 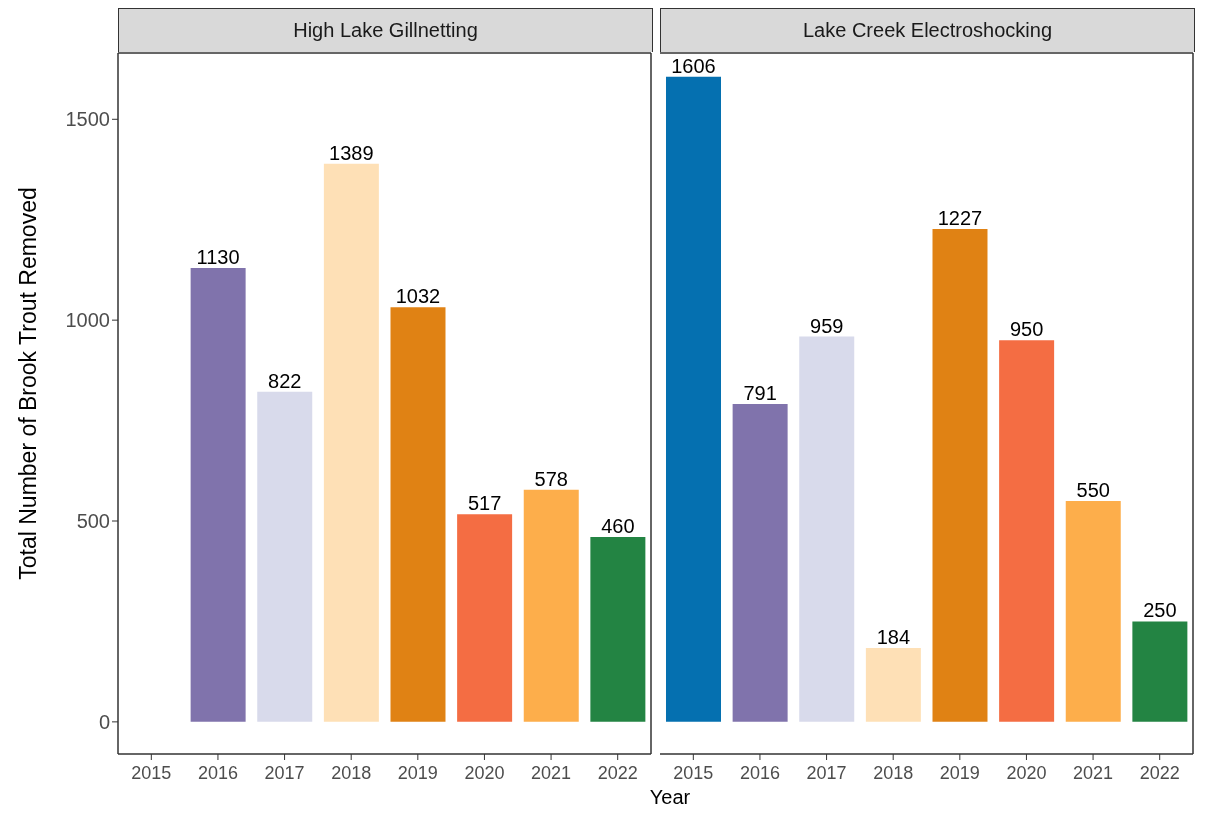 I want to click on y-tick-label: 1000, so click(x=87, y=320).